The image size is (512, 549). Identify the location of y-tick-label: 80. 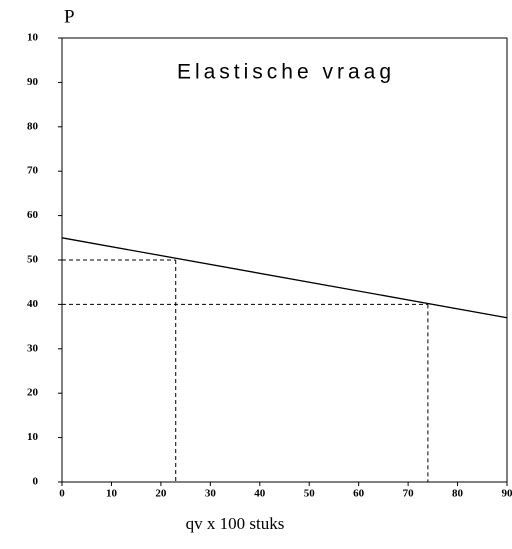
(33, 126).